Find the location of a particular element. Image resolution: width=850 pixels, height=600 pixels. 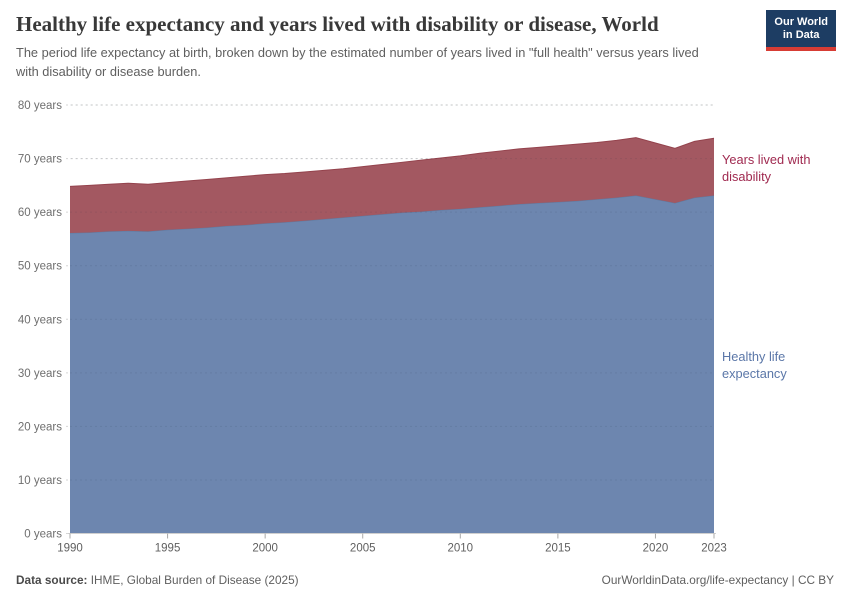

y-tick-label: 10 years is located at coordinates (40, 481).